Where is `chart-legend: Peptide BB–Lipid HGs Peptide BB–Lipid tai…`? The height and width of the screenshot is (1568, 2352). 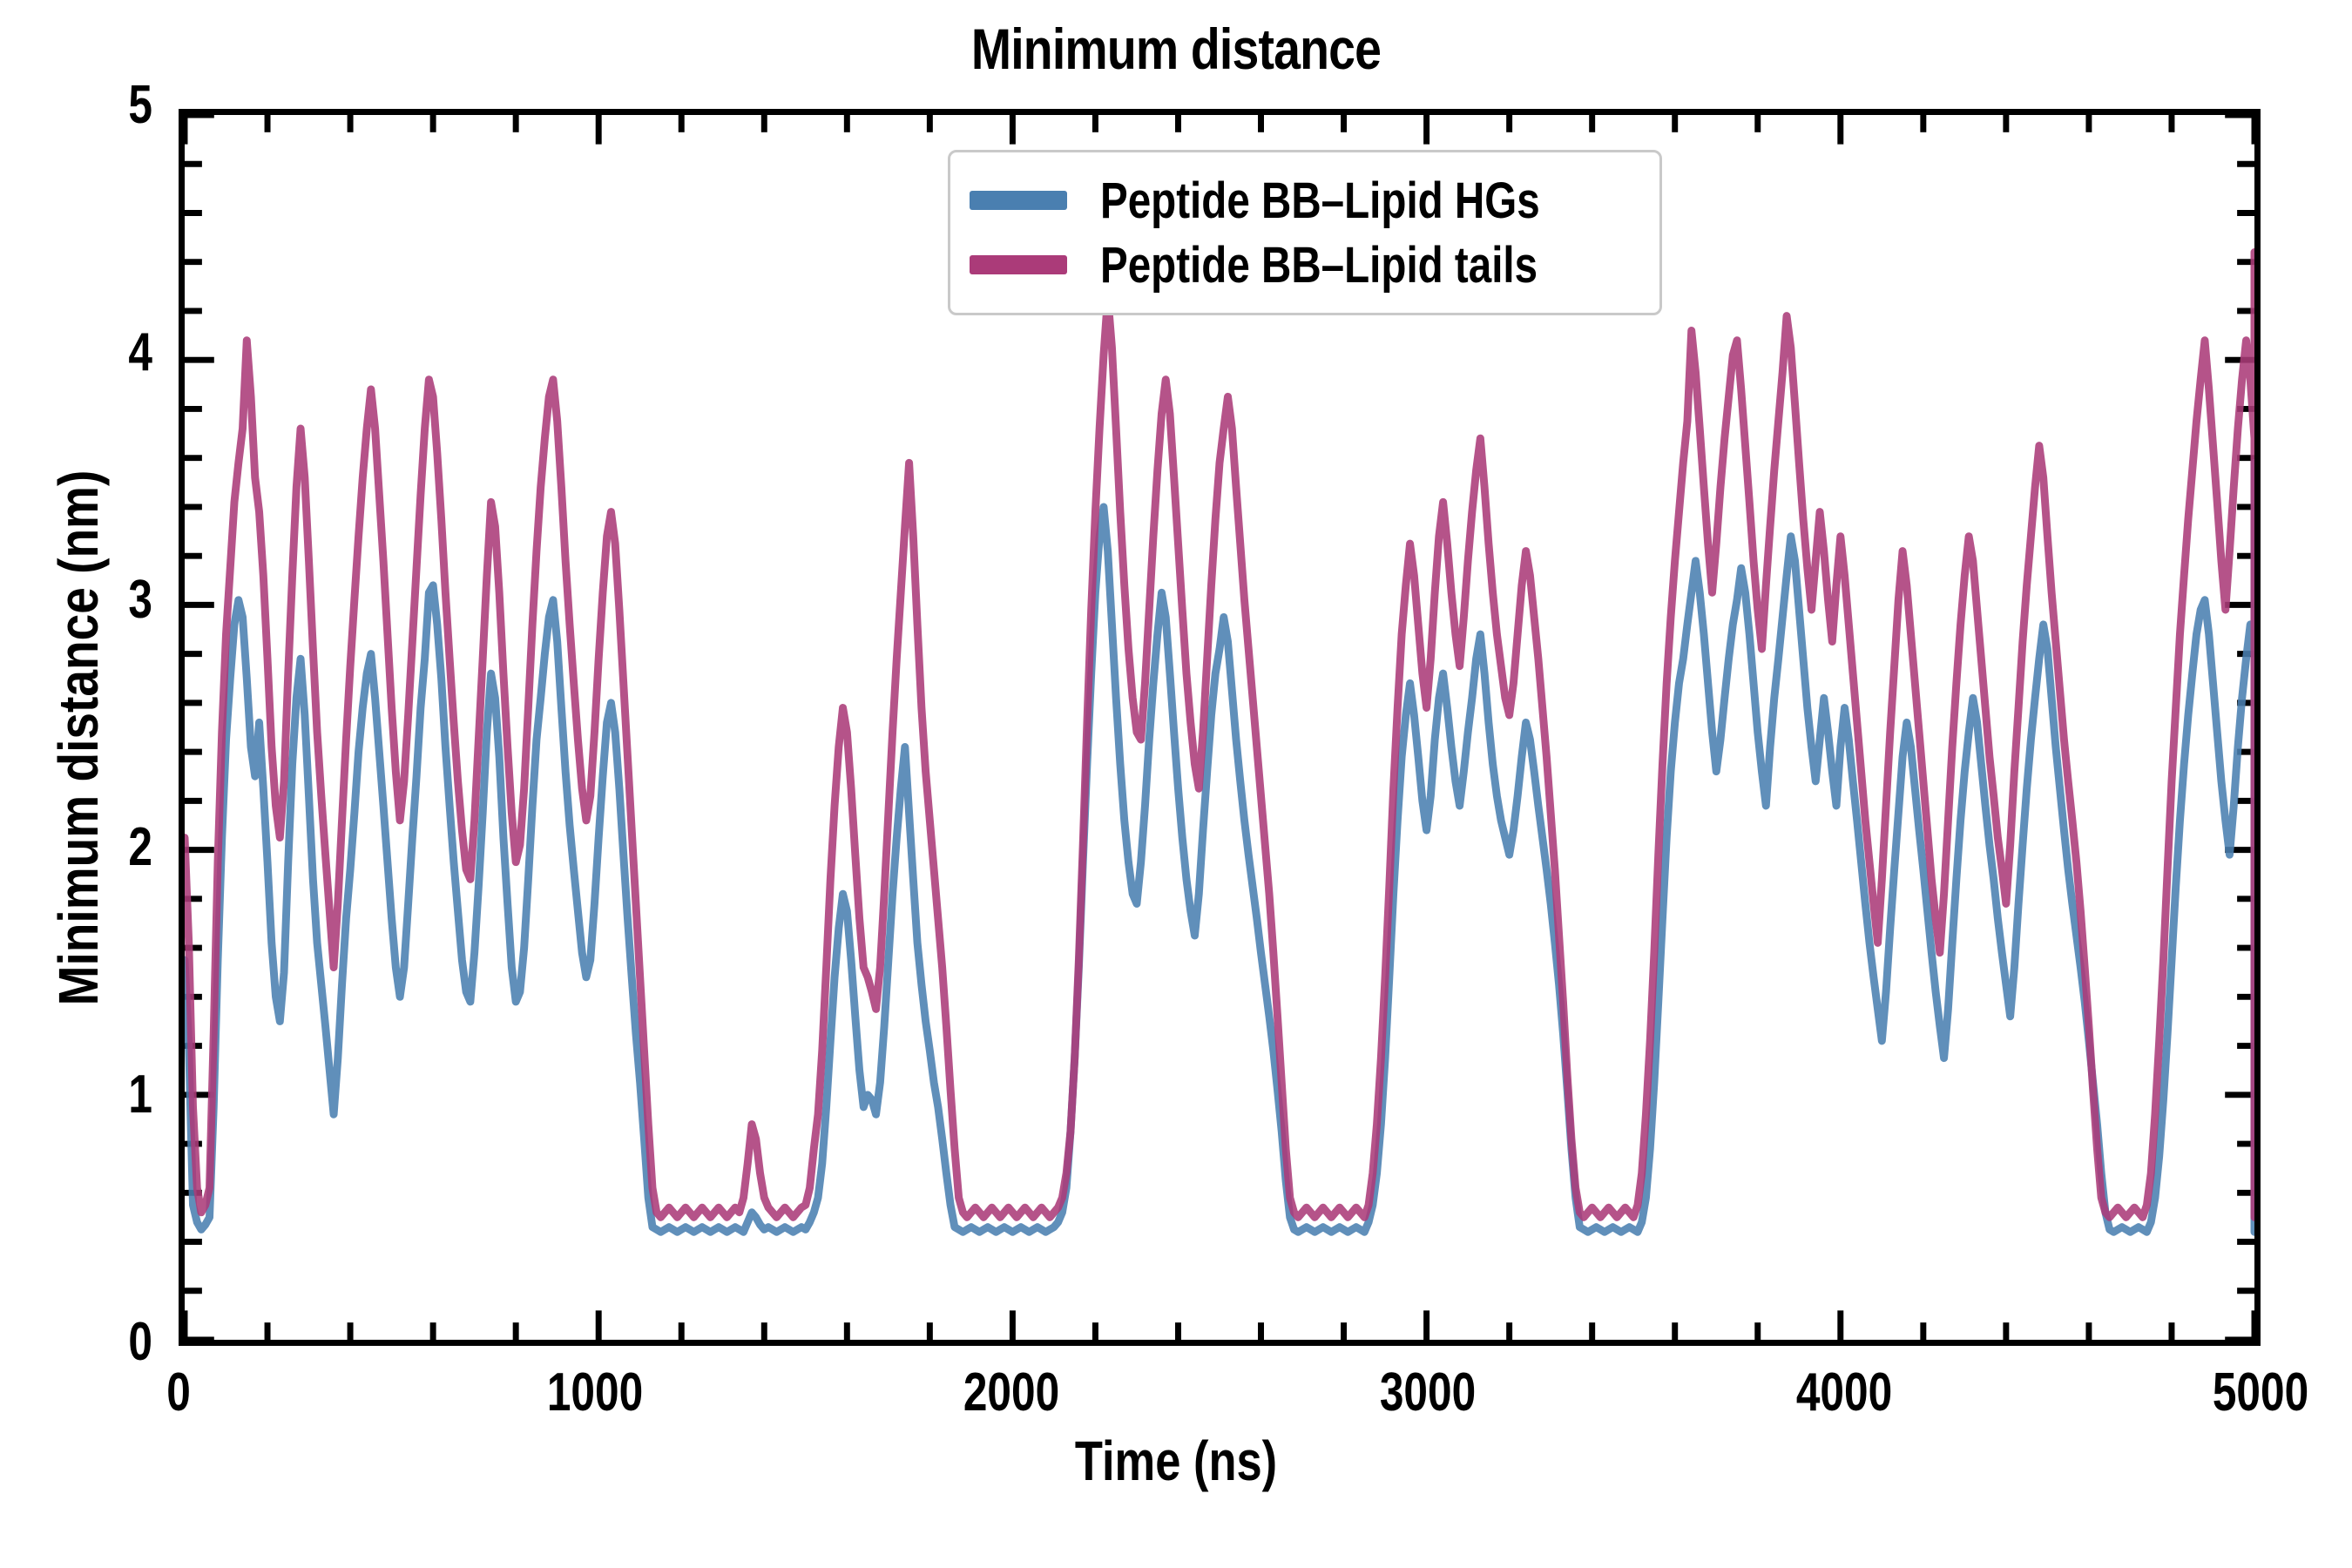
chart-legend: Peptide BB–Lipid HGs Peptide BB–Lipid tai… is located at coordinates (1305, 233).